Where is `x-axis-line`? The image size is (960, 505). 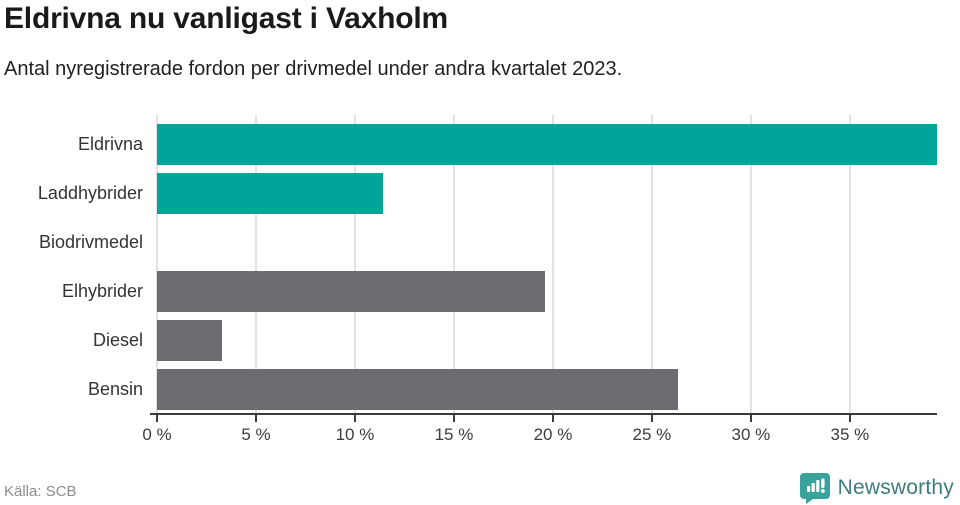
x-axis-line is located at coordinates (543, 414).